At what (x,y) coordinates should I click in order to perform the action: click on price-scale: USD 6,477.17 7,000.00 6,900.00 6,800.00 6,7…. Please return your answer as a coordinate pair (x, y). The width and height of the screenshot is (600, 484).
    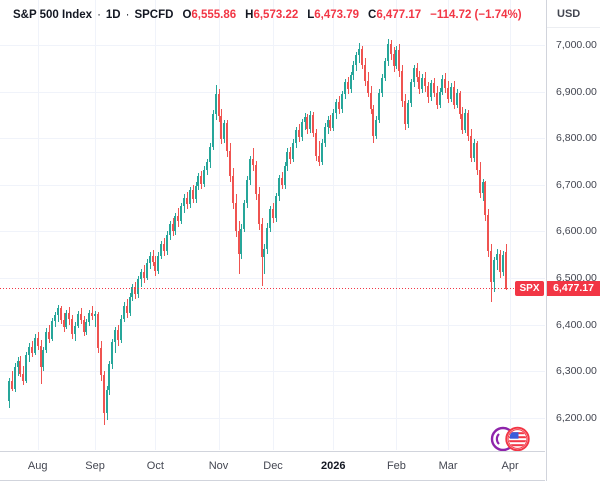
    Looking at the image, I should click on (573, 240).